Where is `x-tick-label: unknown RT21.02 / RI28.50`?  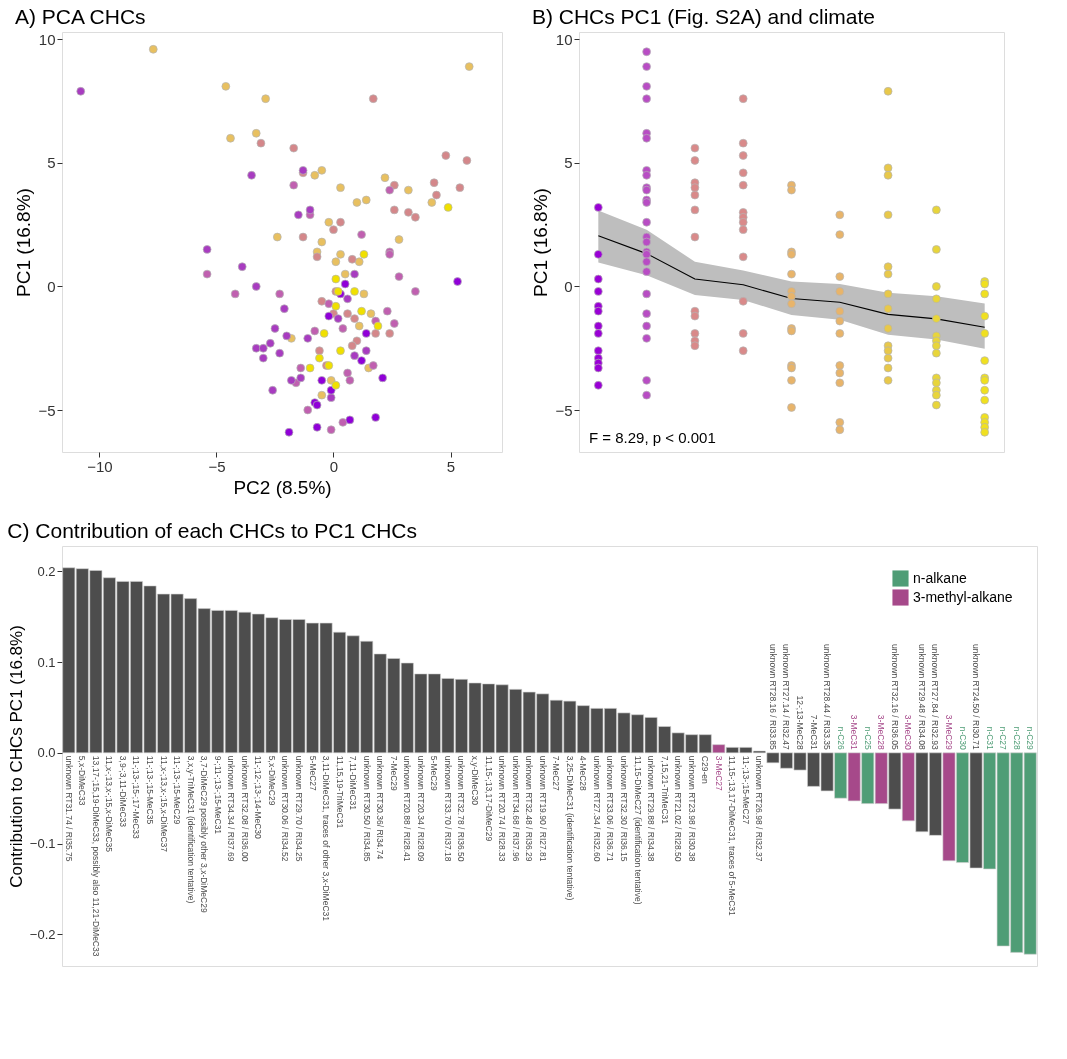
x-tick-label: unknown RT21.02 / RI28.50 is located at coordinates (678, 808).